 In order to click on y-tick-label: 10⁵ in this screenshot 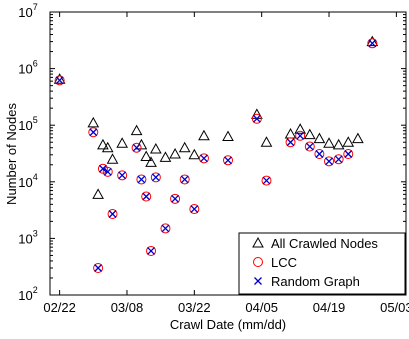, I will do `click(27, 124)`.